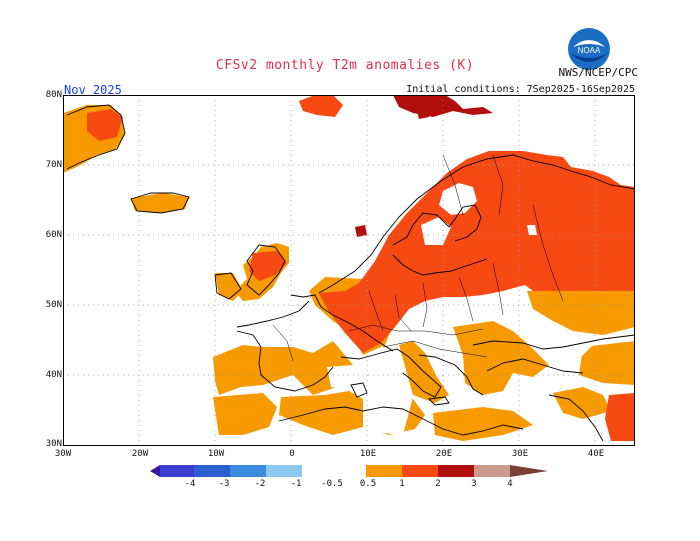 The image size is (700, 541). What do you see at coordinates (402, 484) in the screenshot?
I see `colorbar-label-7: 1` at bounding box center [402, 484].